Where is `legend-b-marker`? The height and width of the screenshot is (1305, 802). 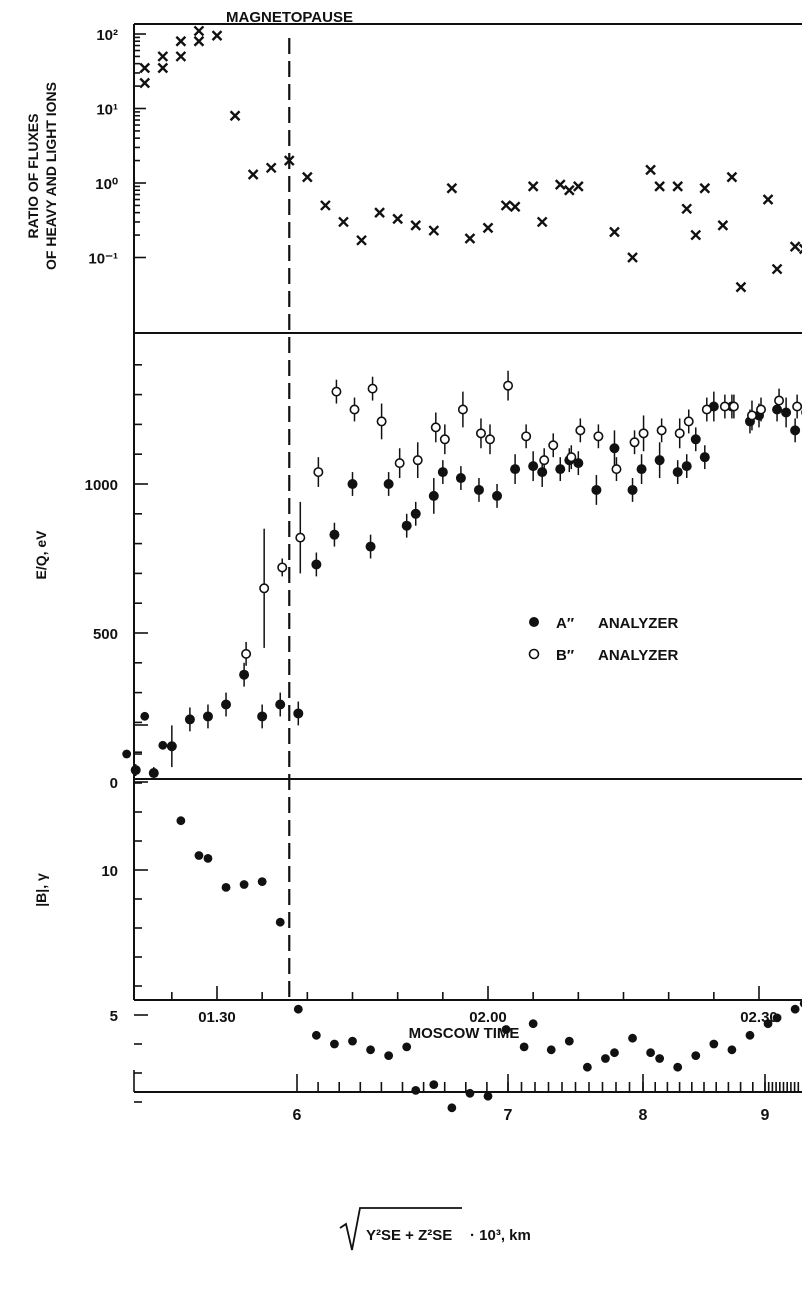
legend-b-marker is located at coordinates (534, 654).